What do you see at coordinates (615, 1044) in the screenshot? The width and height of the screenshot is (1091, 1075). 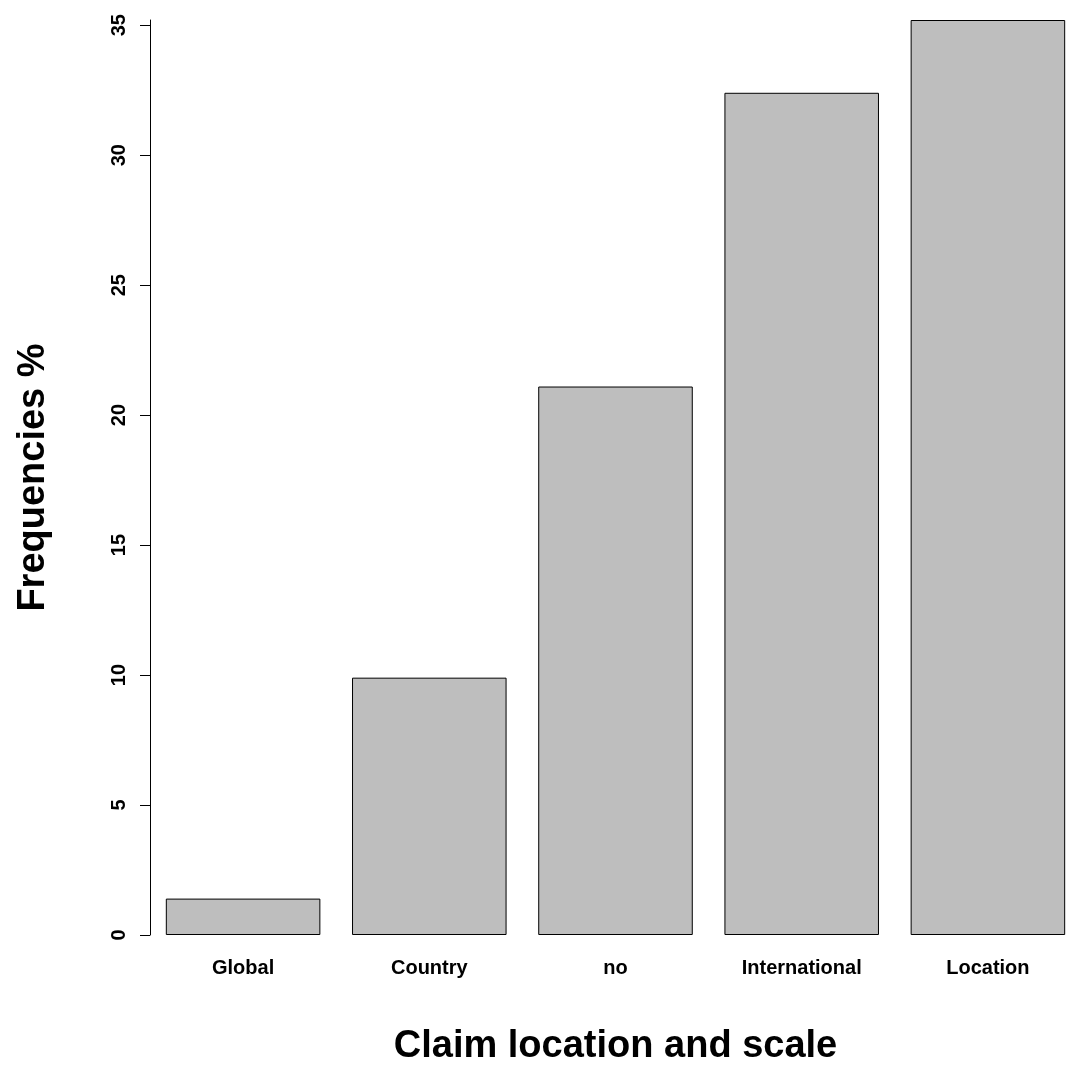 I see `x-axis-title: Claim location and scale` at bounding box center [615, 1044].